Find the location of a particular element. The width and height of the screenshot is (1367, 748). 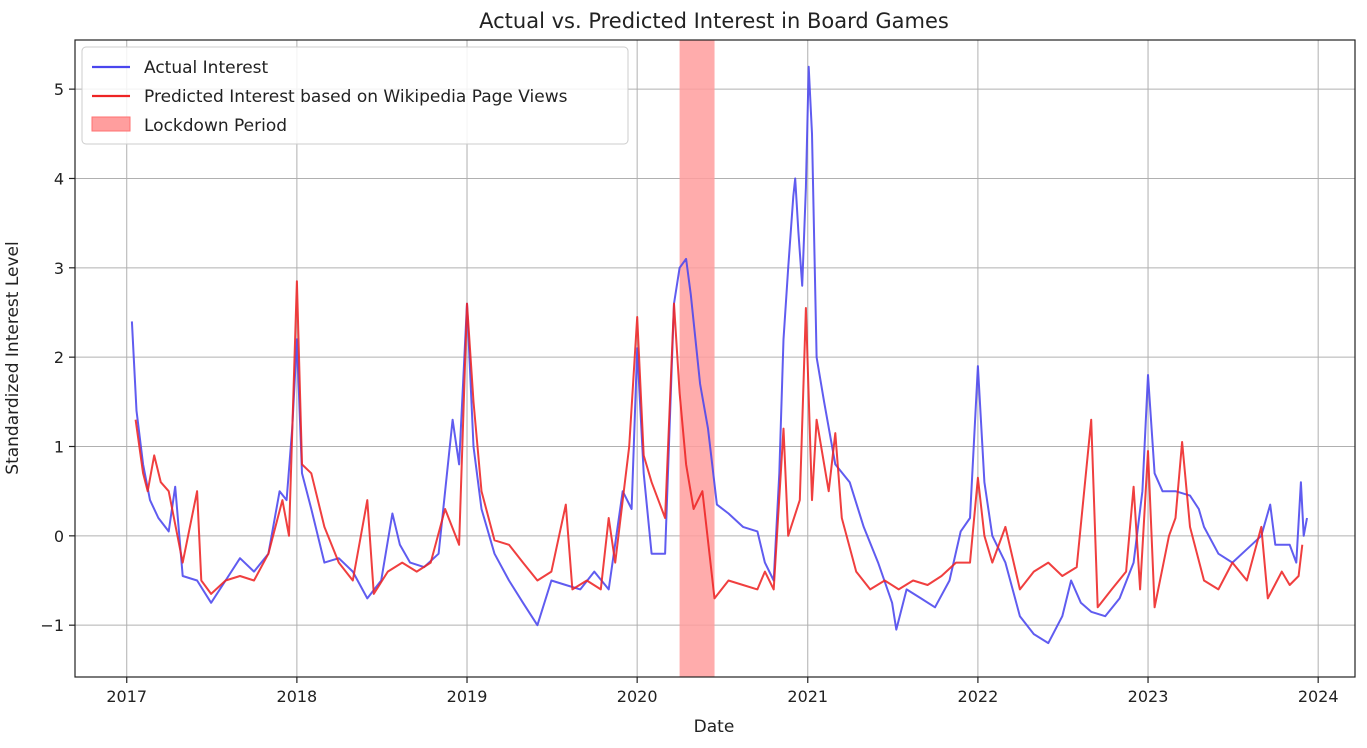

legend-label-lockdown-period: Lockdown Period is located at coordinates (215, 126).